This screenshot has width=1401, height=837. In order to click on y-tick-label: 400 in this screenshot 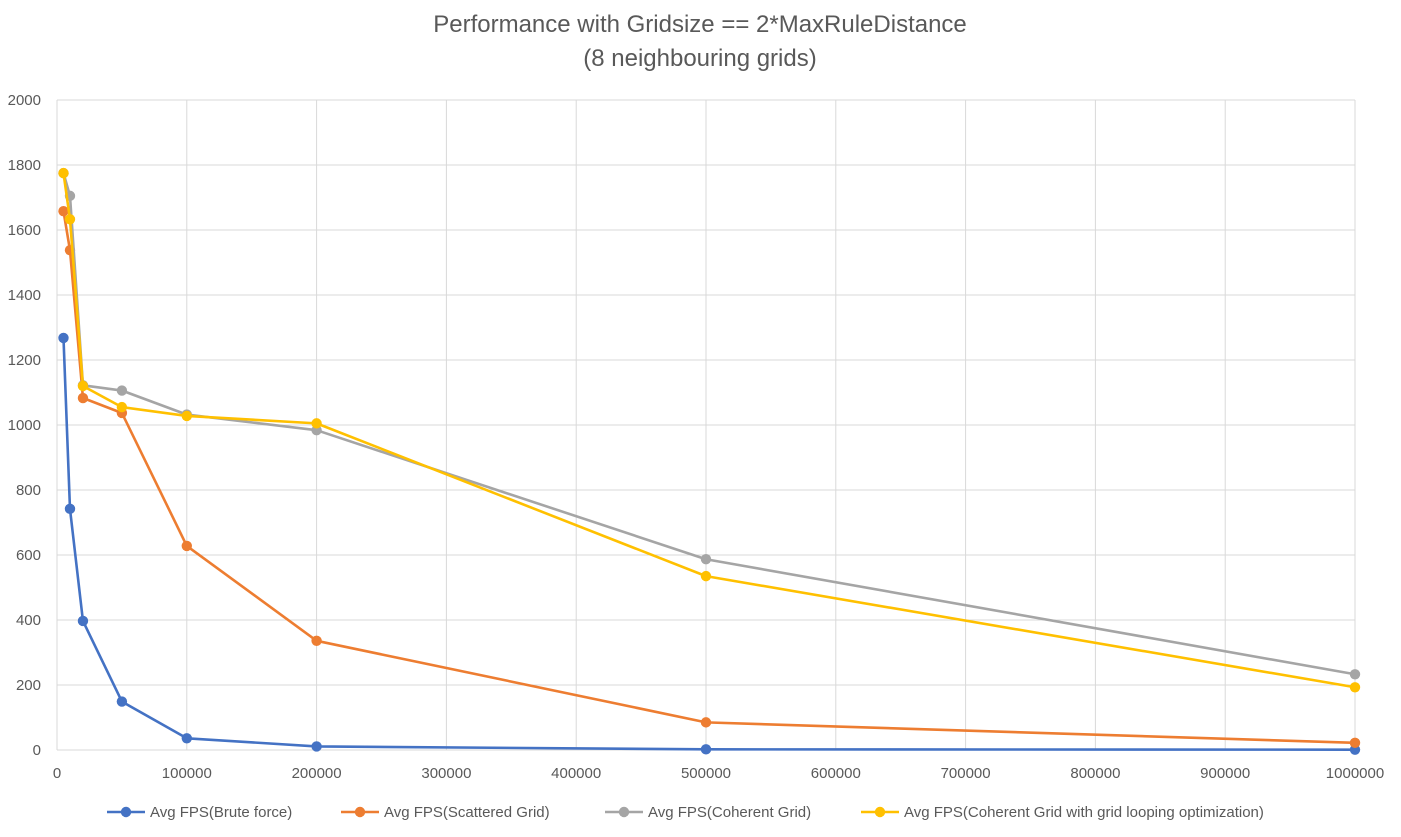, I will do `click(28, 620)`.